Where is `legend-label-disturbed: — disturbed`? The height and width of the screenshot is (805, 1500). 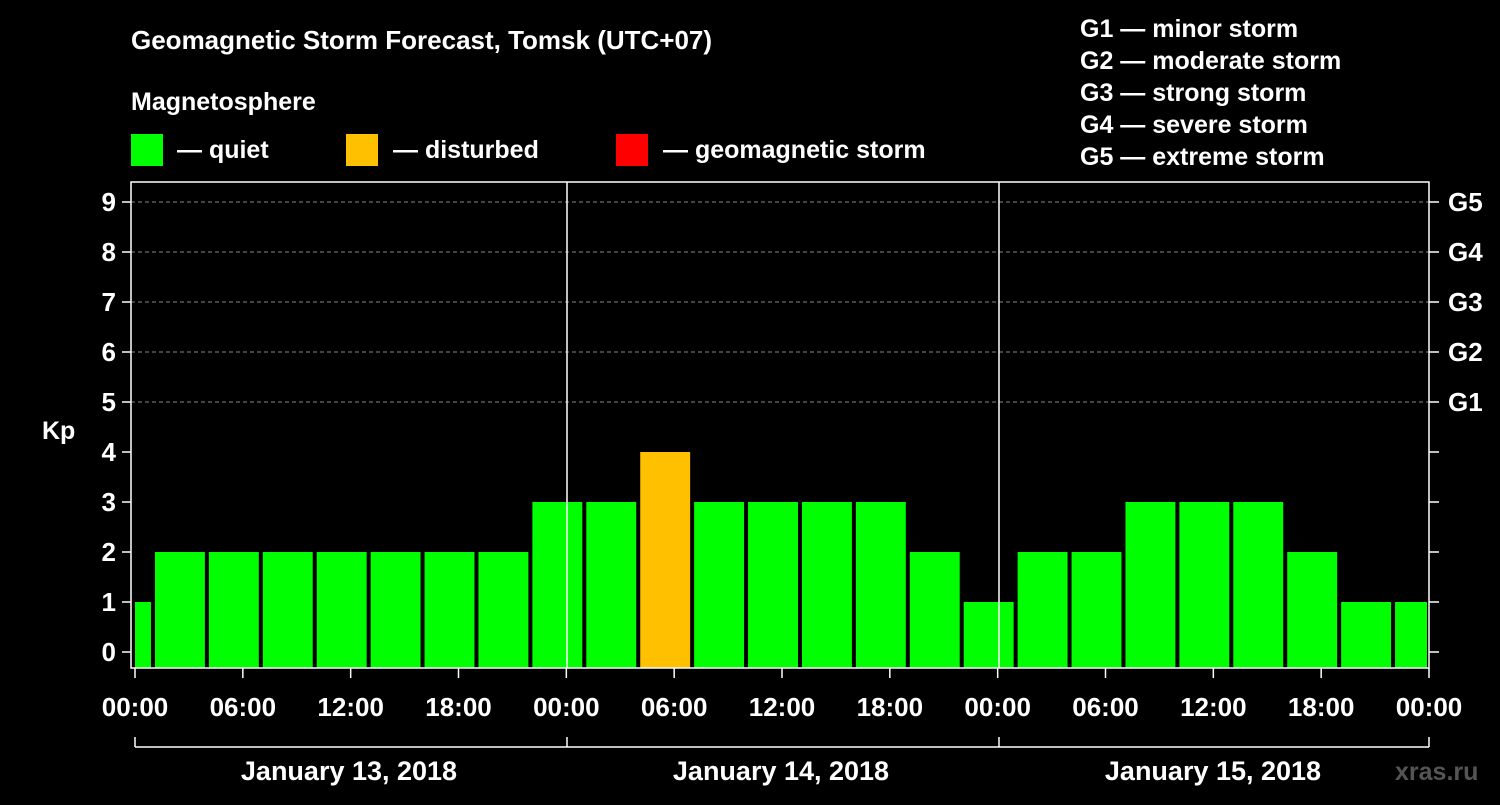
legend-label-disturbed: — disturbed is located at coordinates (466, 150).